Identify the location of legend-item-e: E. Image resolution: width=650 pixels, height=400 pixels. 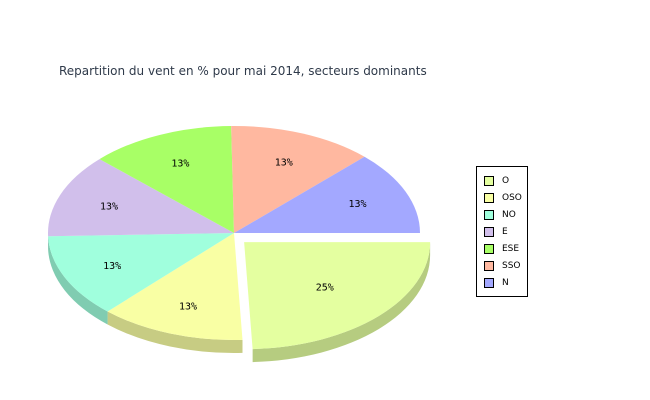
(496, 232).